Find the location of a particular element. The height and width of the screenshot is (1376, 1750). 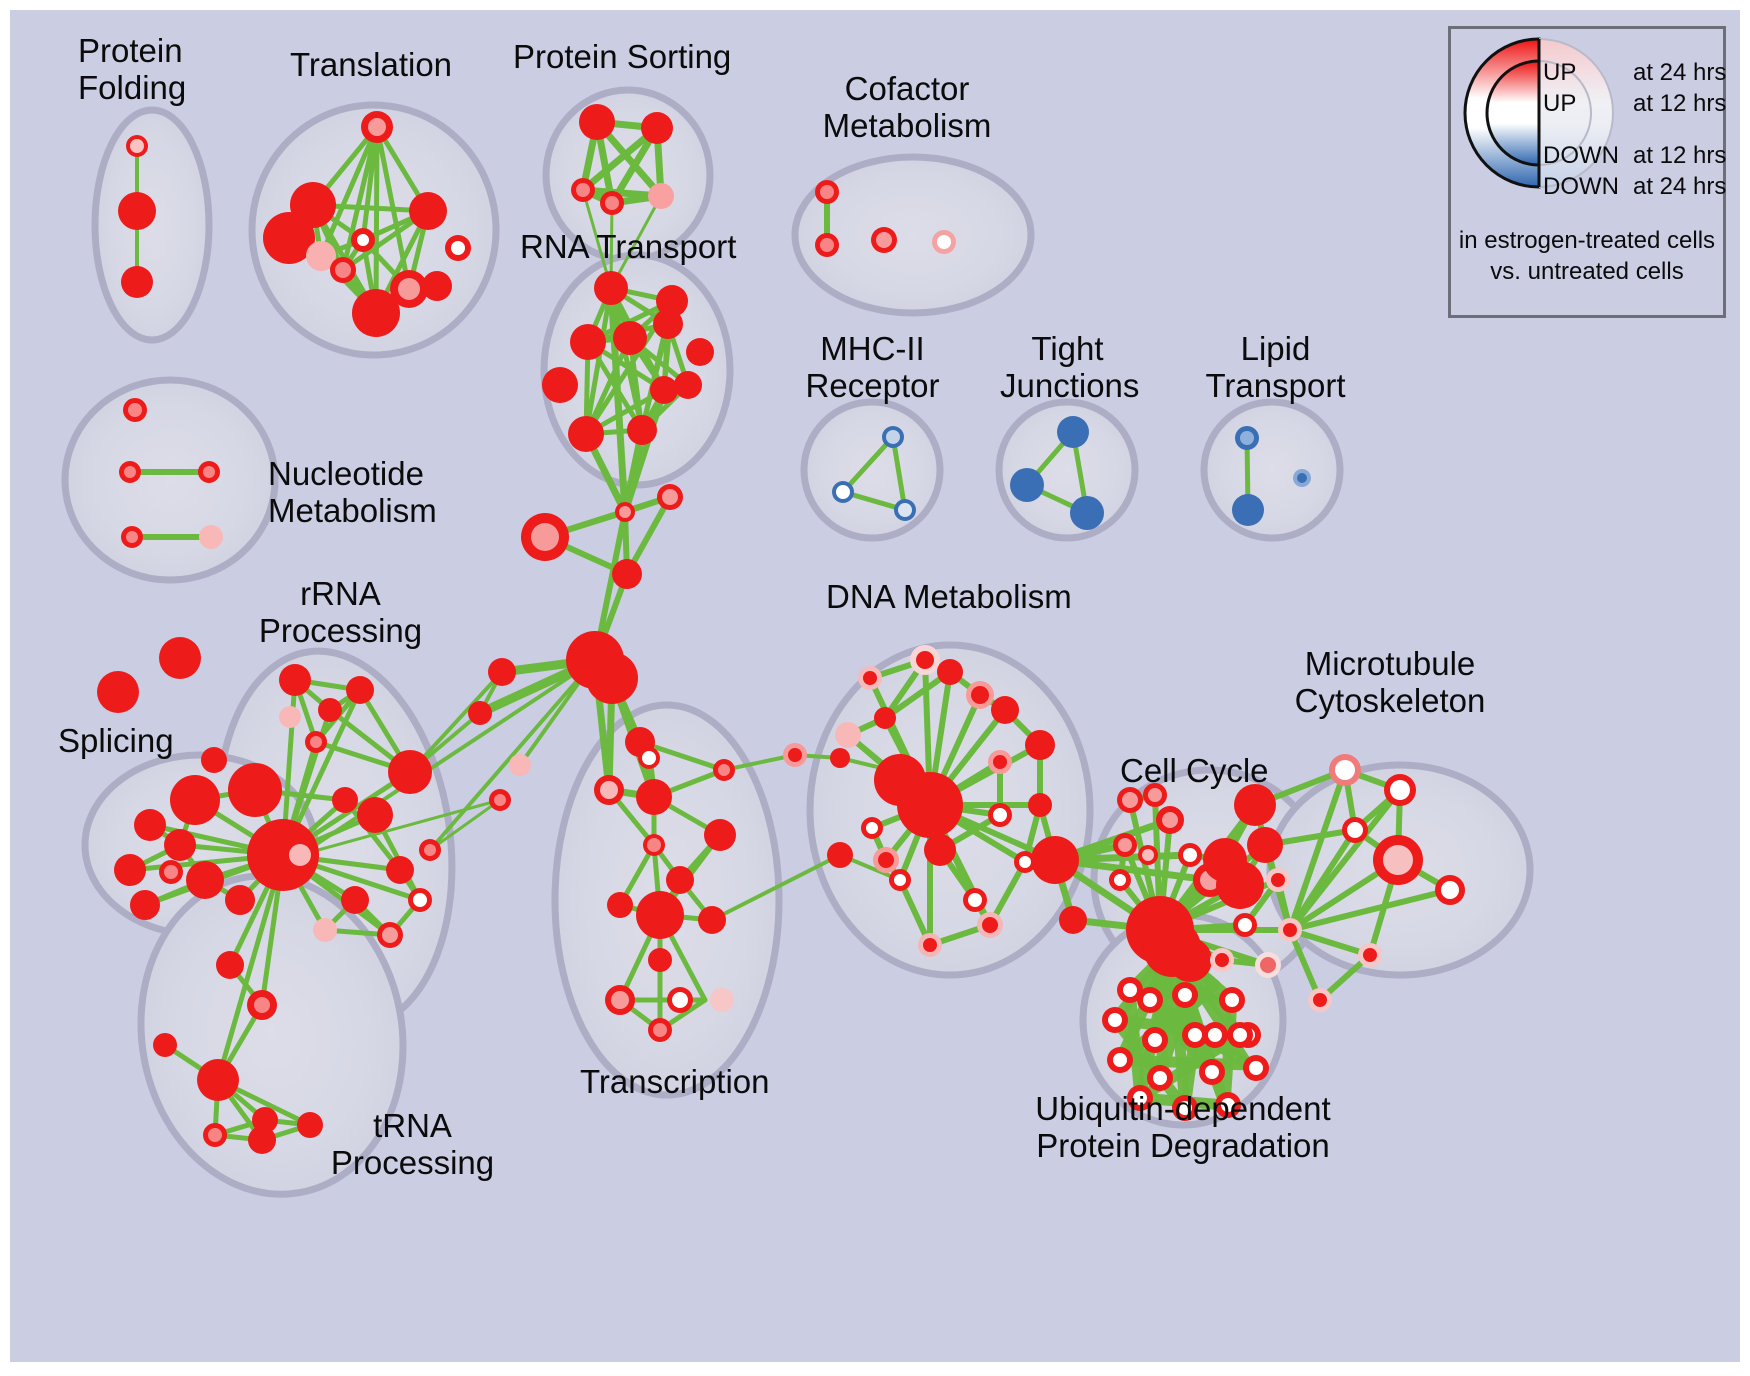

legend-diagram is located at coordinates (1538, 113).